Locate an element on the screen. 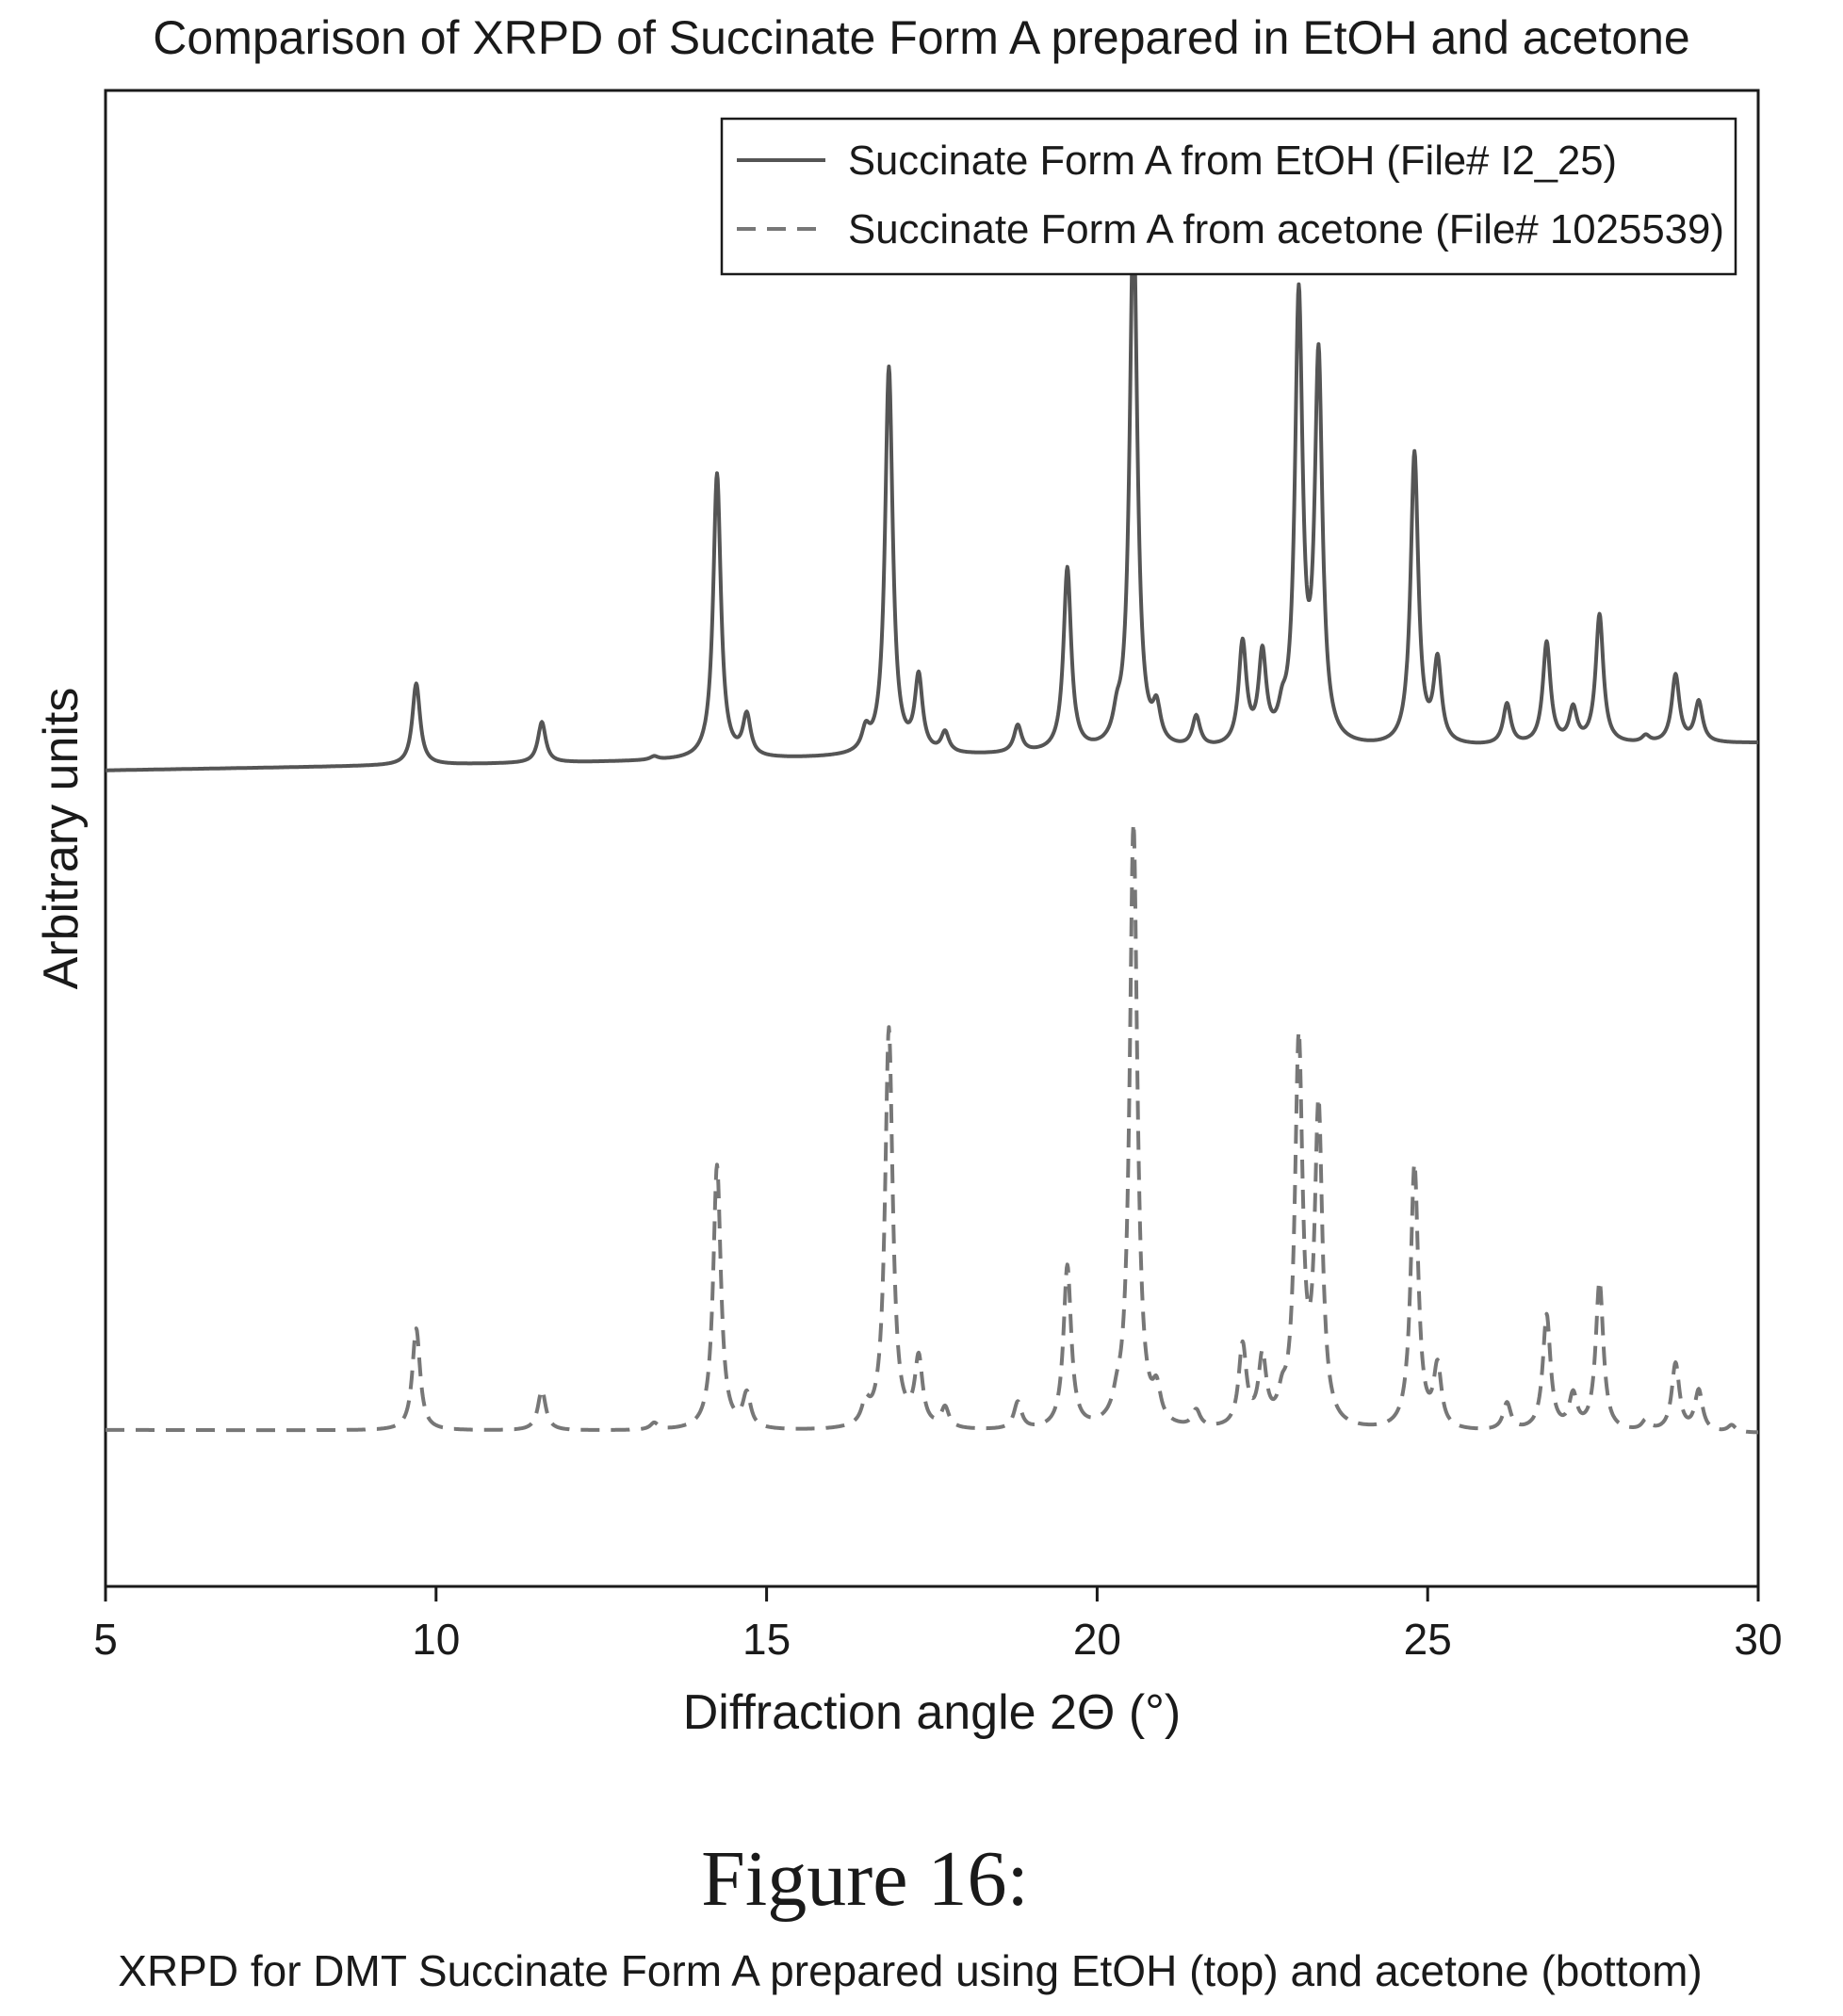 The height and width of the screenshot is (2016, 1843). x-tick-label: 15 is located at coordinates (766, 1639).